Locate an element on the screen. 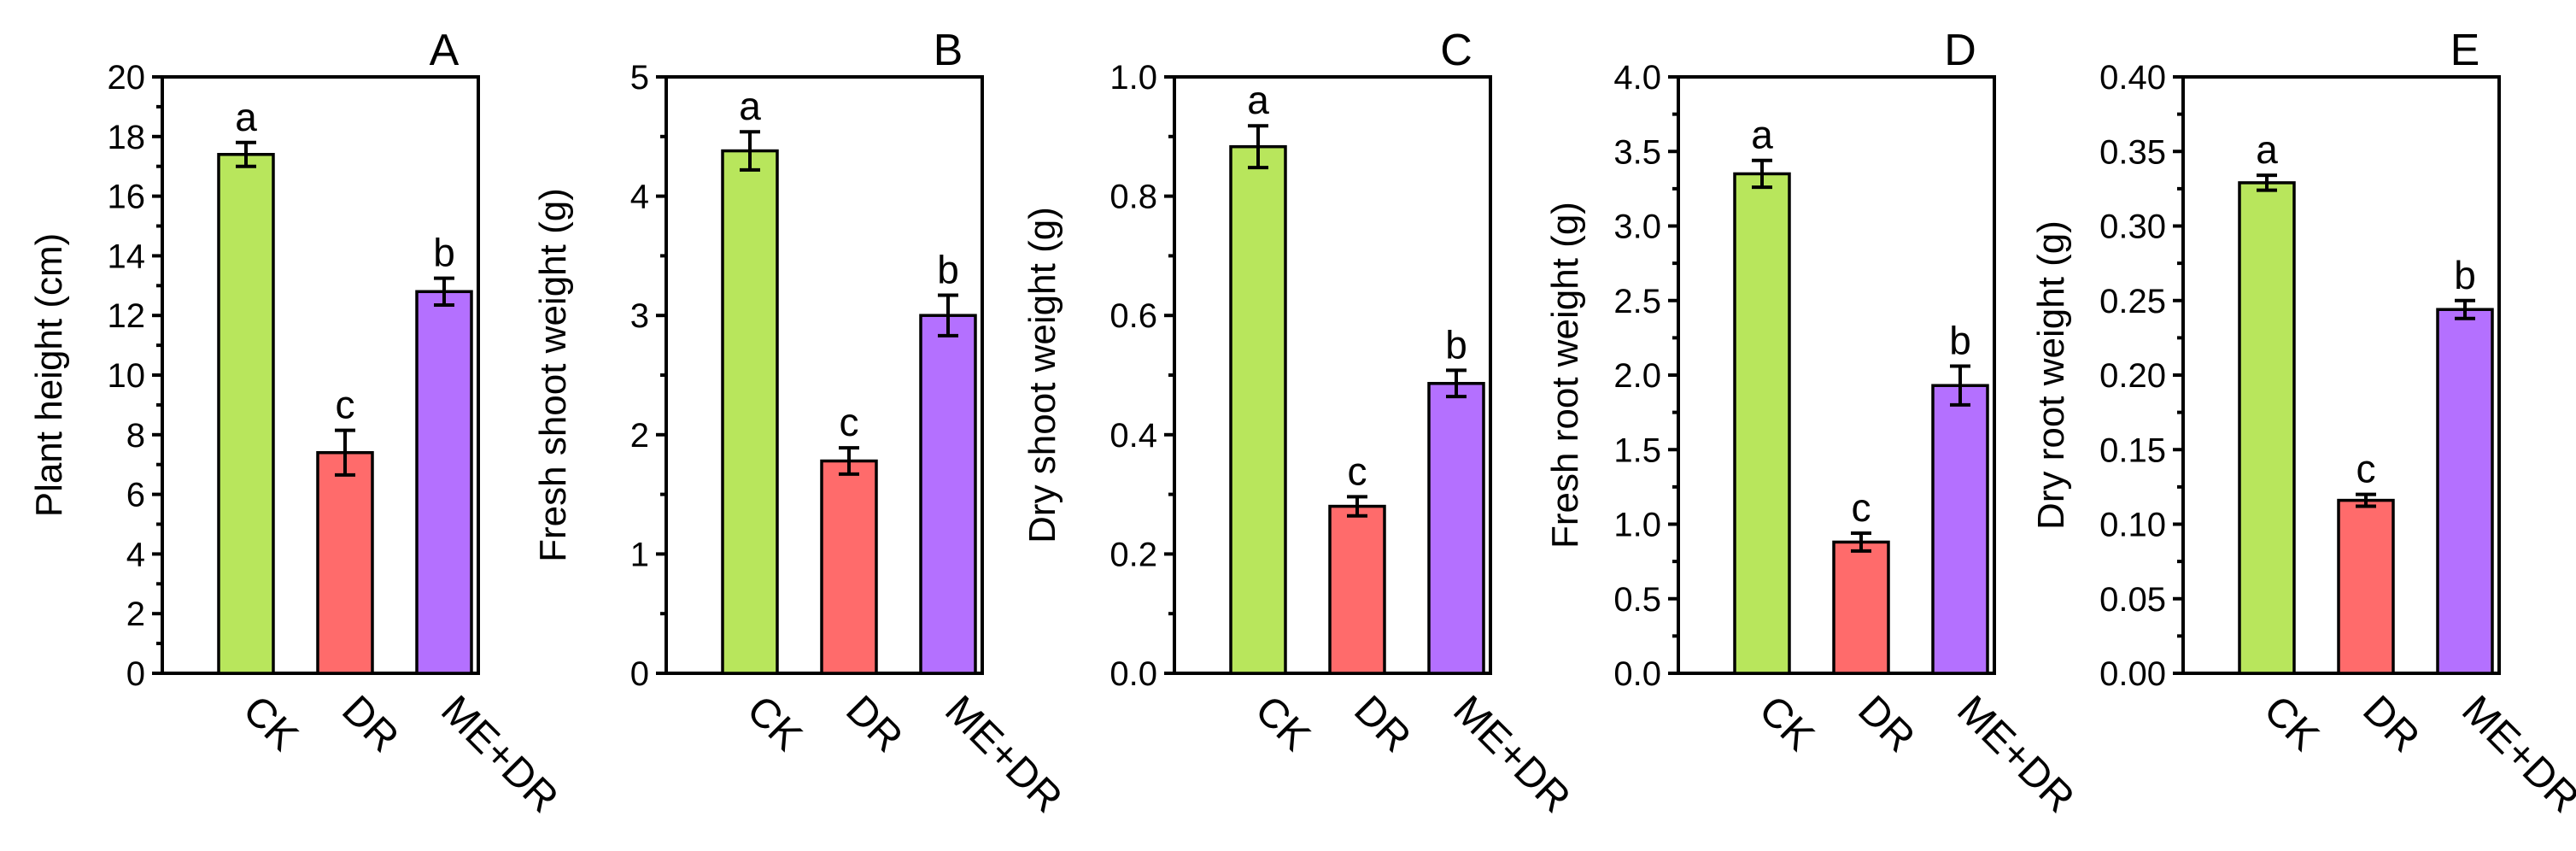 Image resolution: width=2576 pixels, height=851 pixels. y-tick-label: 0.2 is located at coordinates (1133, 554).